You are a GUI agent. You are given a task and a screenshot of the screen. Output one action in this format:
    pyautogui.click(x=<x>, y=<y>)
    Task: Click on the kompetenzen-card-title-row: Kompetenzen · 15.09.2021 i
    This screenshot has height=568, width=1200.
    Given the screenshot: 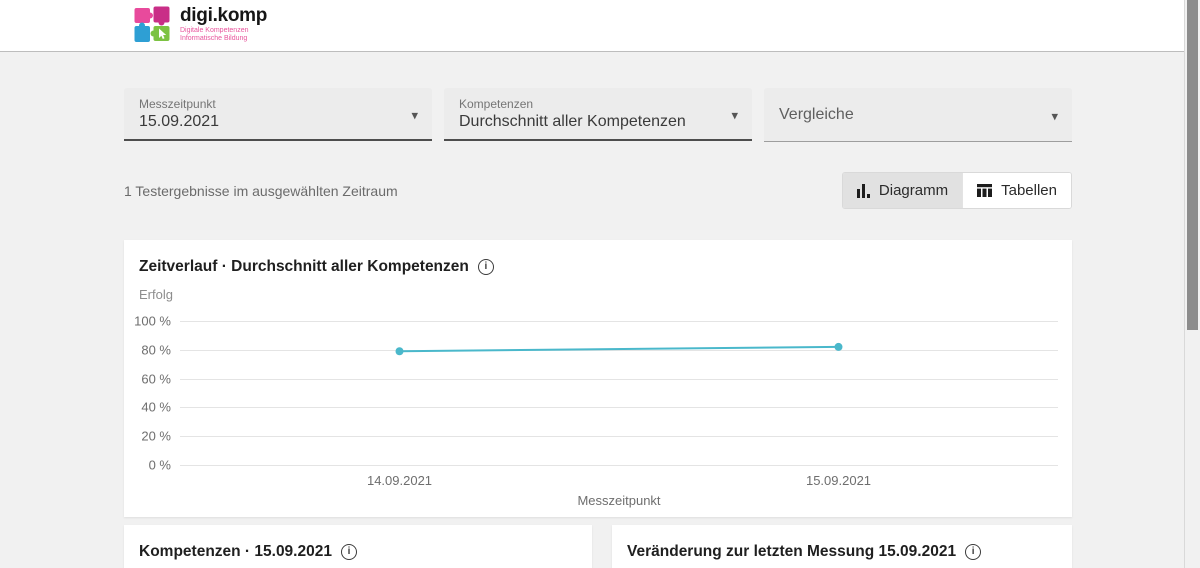 What is the action you would take?
    pyautogui.click(x=248, y=552)
    